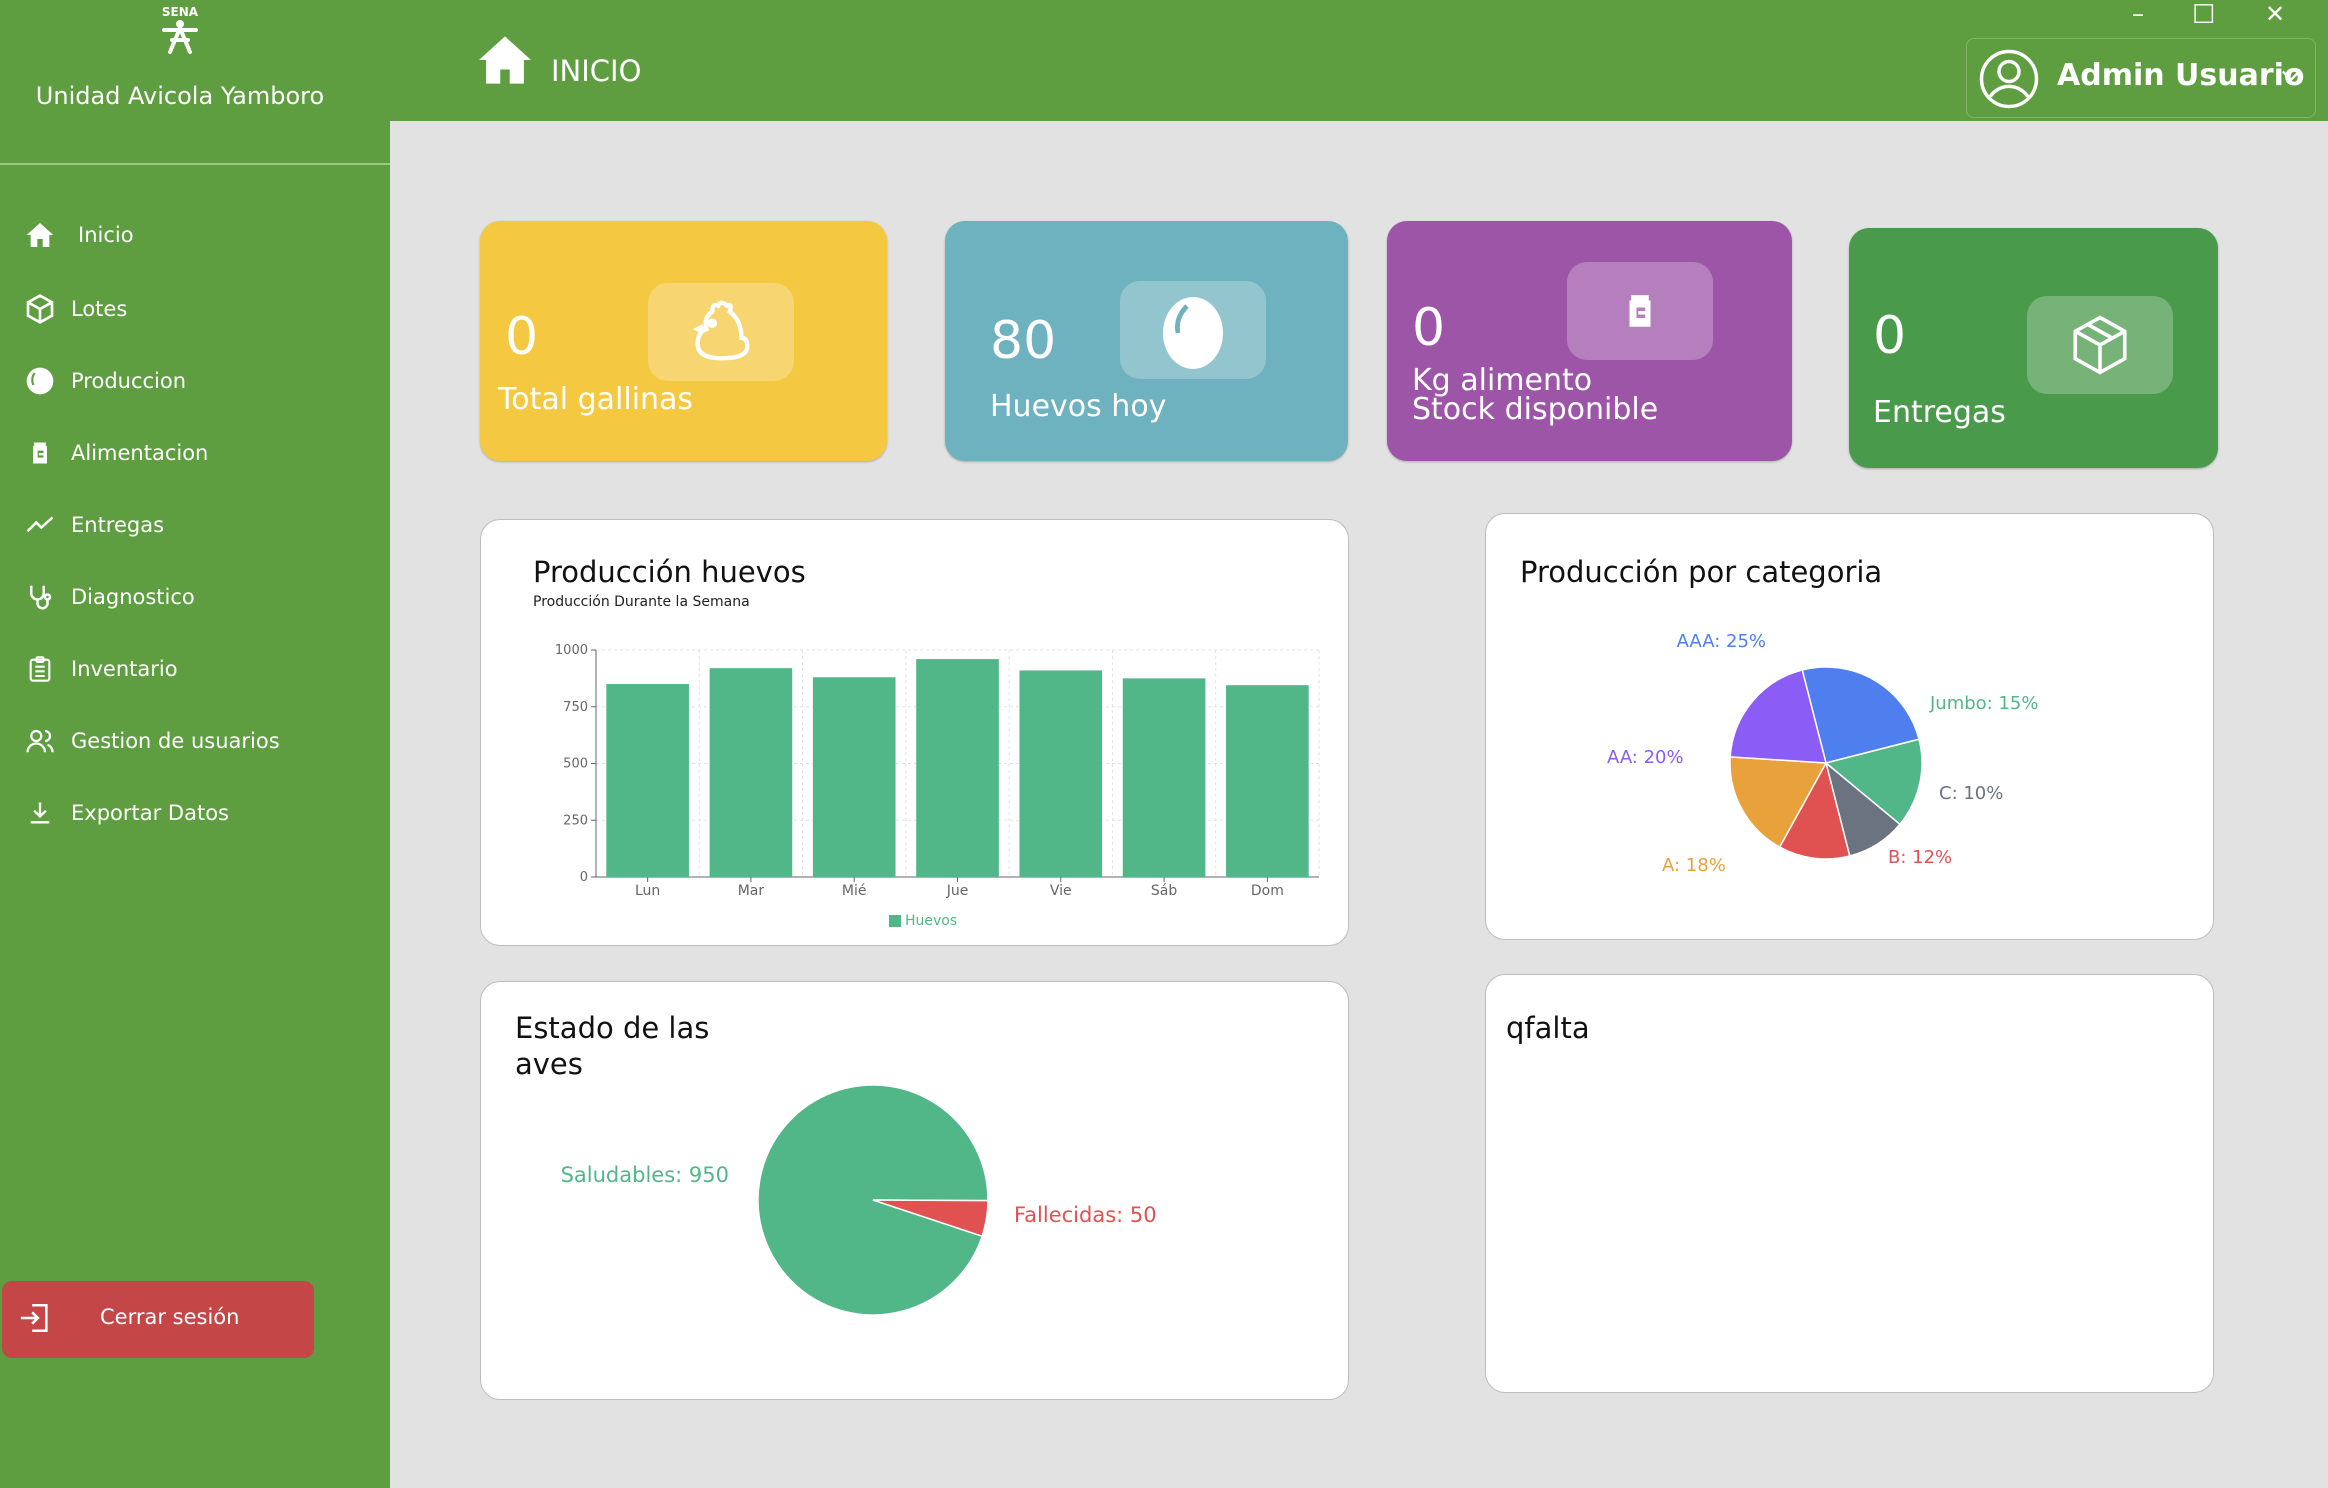  Describe the element at coordinates (957, 891) in the screenshot. I see `x-tick-label: Jue` at that location.